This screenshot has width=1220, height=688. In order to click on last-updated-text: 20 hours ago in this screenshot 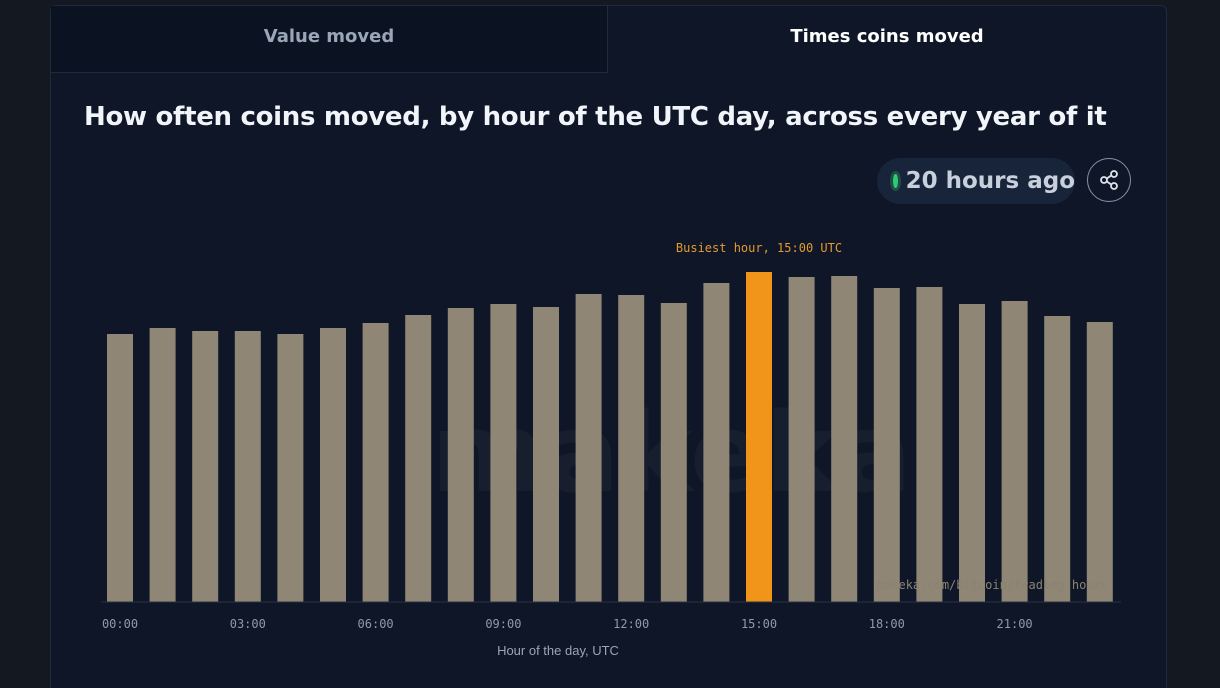, I will do `click(990, 181)`.